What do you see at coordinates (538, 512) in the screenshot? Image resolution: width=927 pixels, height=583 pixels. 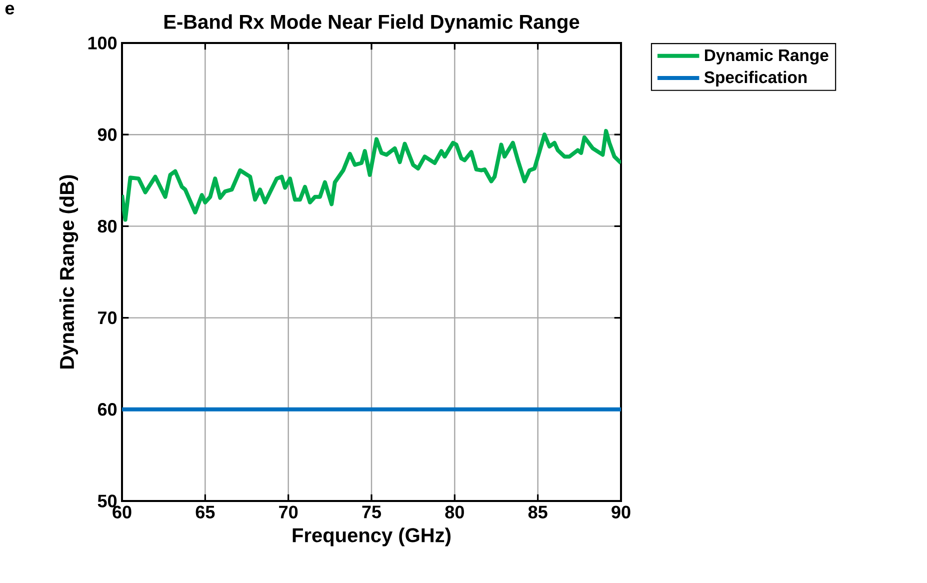 I see `x-tick-label: 85` at bounding box center [538, 512].